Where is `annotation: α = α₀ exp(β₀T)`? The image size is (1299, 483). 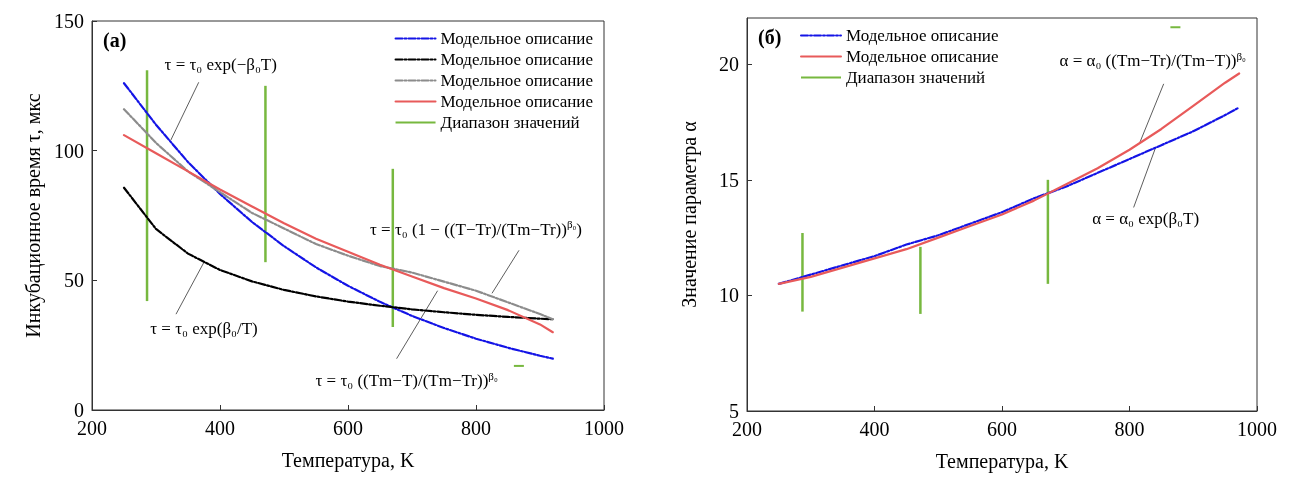
annotation: α = α₀ exp(β₀T) is located at coordinates (1146, 218).